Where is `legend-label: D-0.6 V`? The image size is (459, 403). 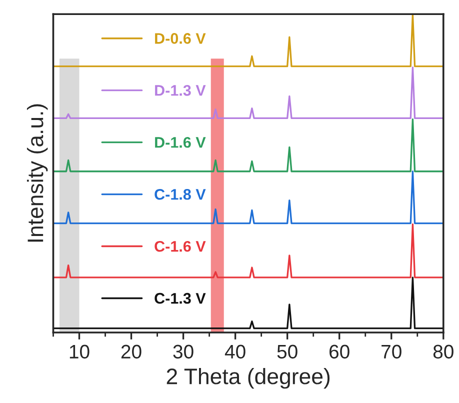
legend-label: D-0.6 V is located at coordinates (180, 38).